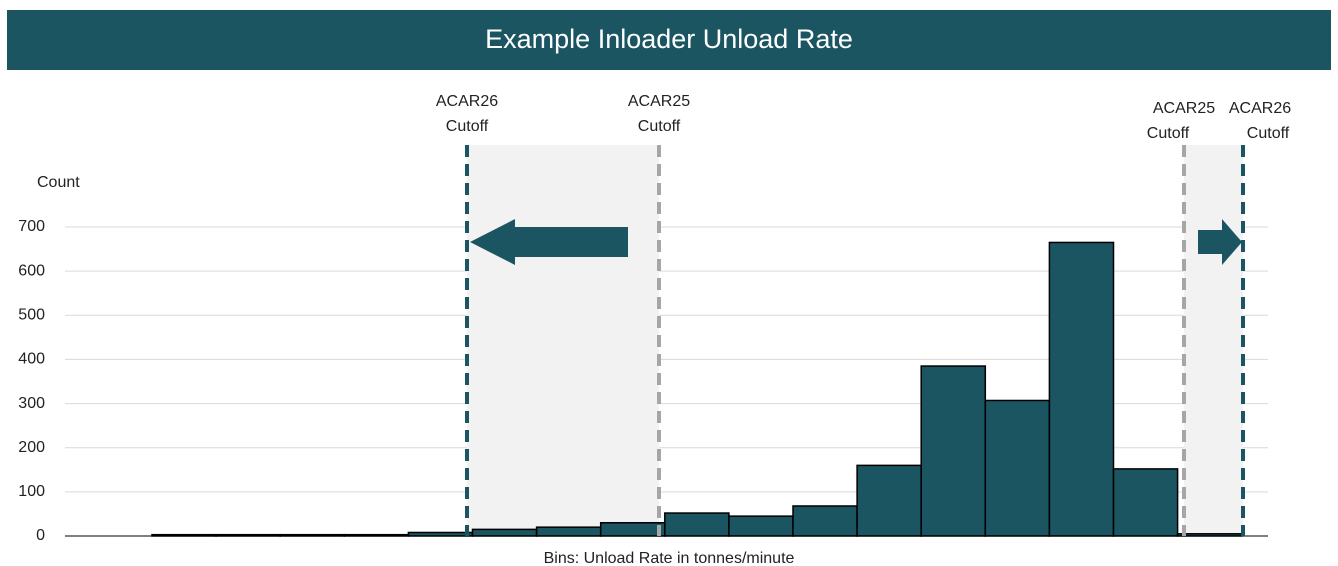 The width and height of the screenshot is (1338, 566). I want to click on y-tick-label: 500, so click(31, 315).